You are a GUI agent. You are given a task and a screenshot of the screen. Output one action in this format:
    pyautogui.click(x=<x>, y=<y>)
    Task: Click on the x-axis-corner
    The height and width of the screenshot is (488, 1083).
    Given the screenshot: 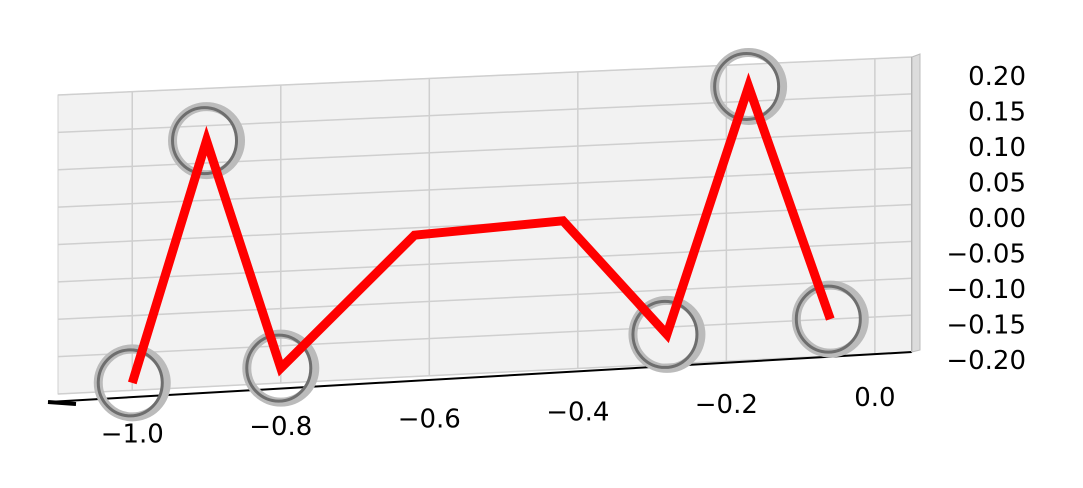 What is the action you would take?
    pyautogui.click(x=62, y=403)
    